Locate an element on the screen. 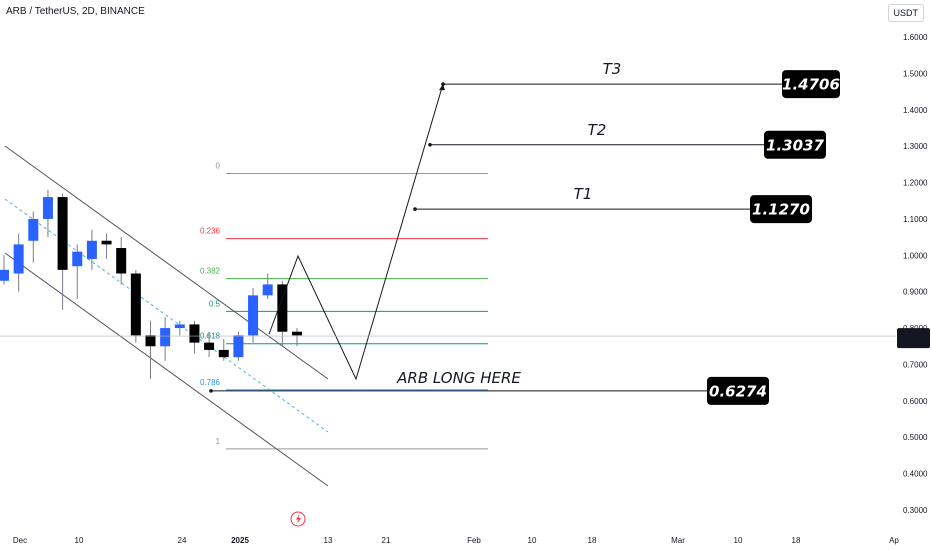 Image resolution: width=932 pixels, height=550 pixels. target-price-value: 1.4706 is located at coordinates (811, 85).